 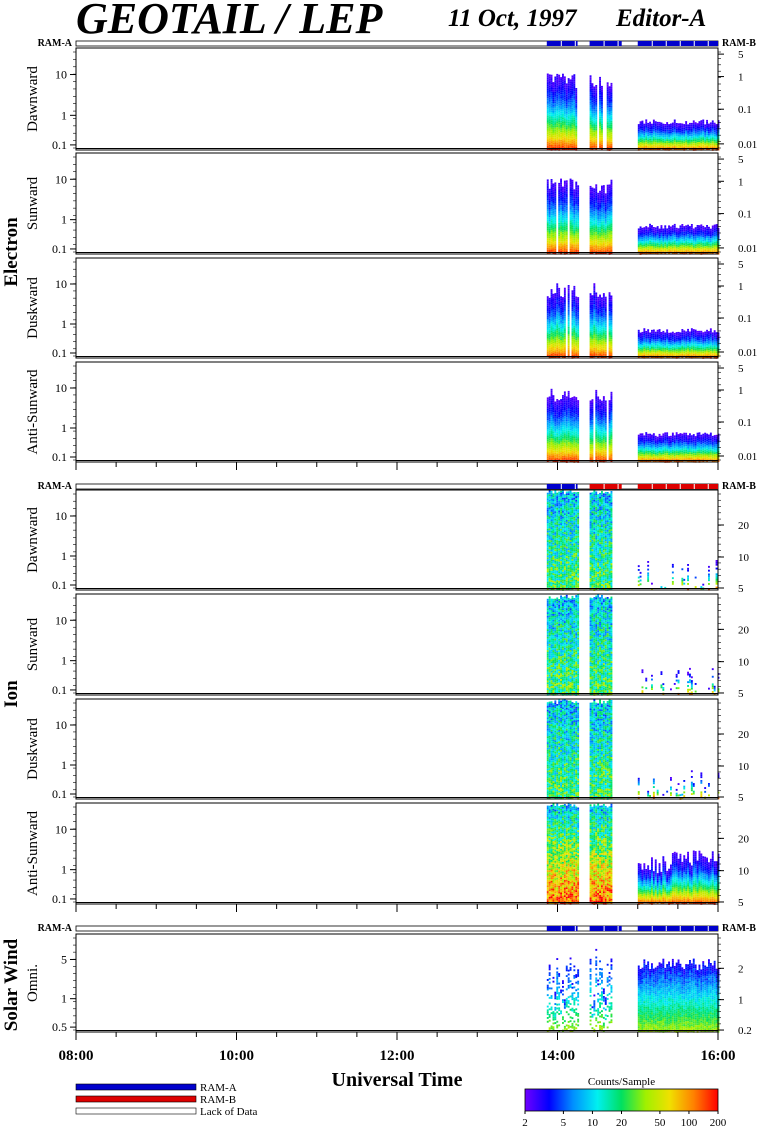 I want to click on status-gap, so click(x=652, y=486).